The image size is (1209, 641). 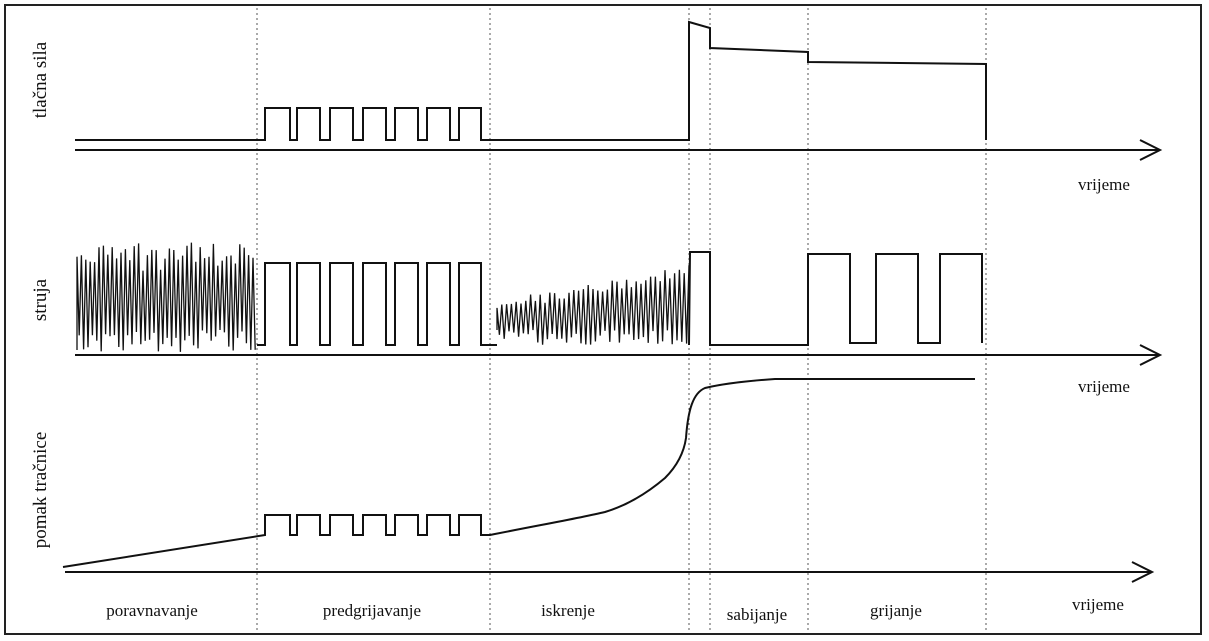 I want to click on time-label-middle: vrijeme, so click(x=1104, y=386).